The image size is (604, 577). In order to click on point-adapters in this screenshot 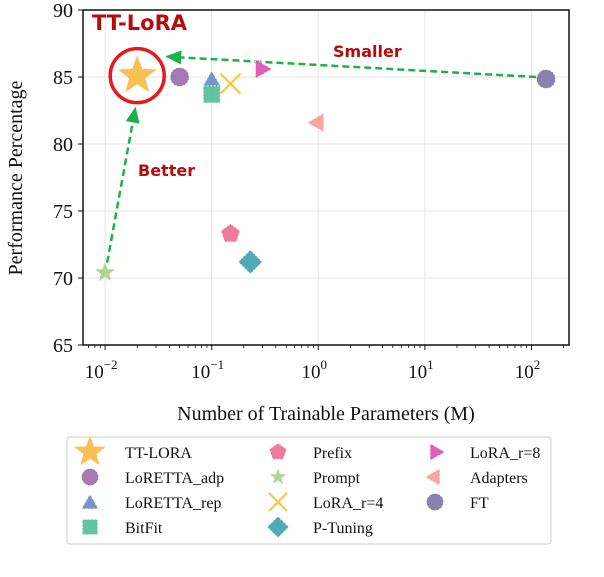, I will do `click(315, 122)`.